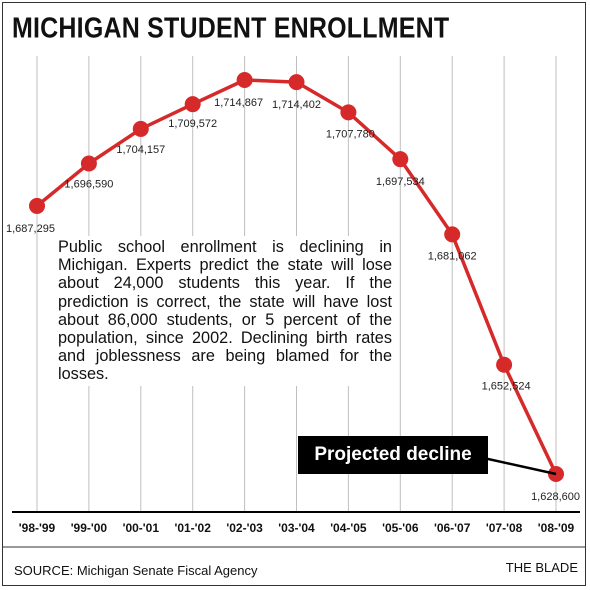 Image resolution: width=590 pixels, height=590 pixels. Describe the element at coordinates (140, 150) in the screenshot. I see `value-label: 1,704,157` at that location.